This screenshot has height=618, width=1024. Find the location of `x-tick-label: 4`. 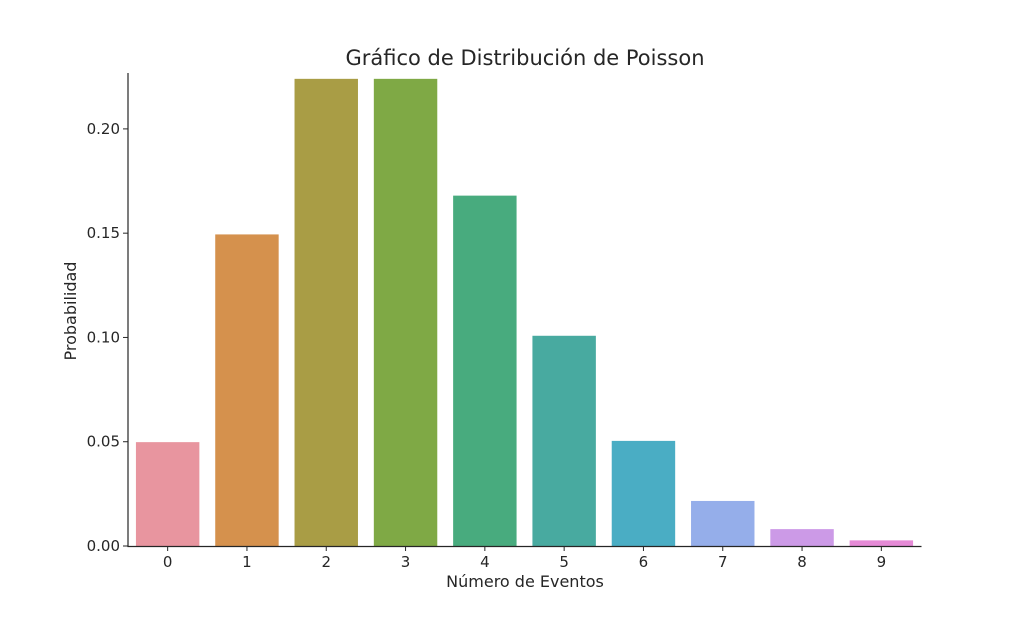

x-tick-label: 4 is located at coordinates (485, 562).